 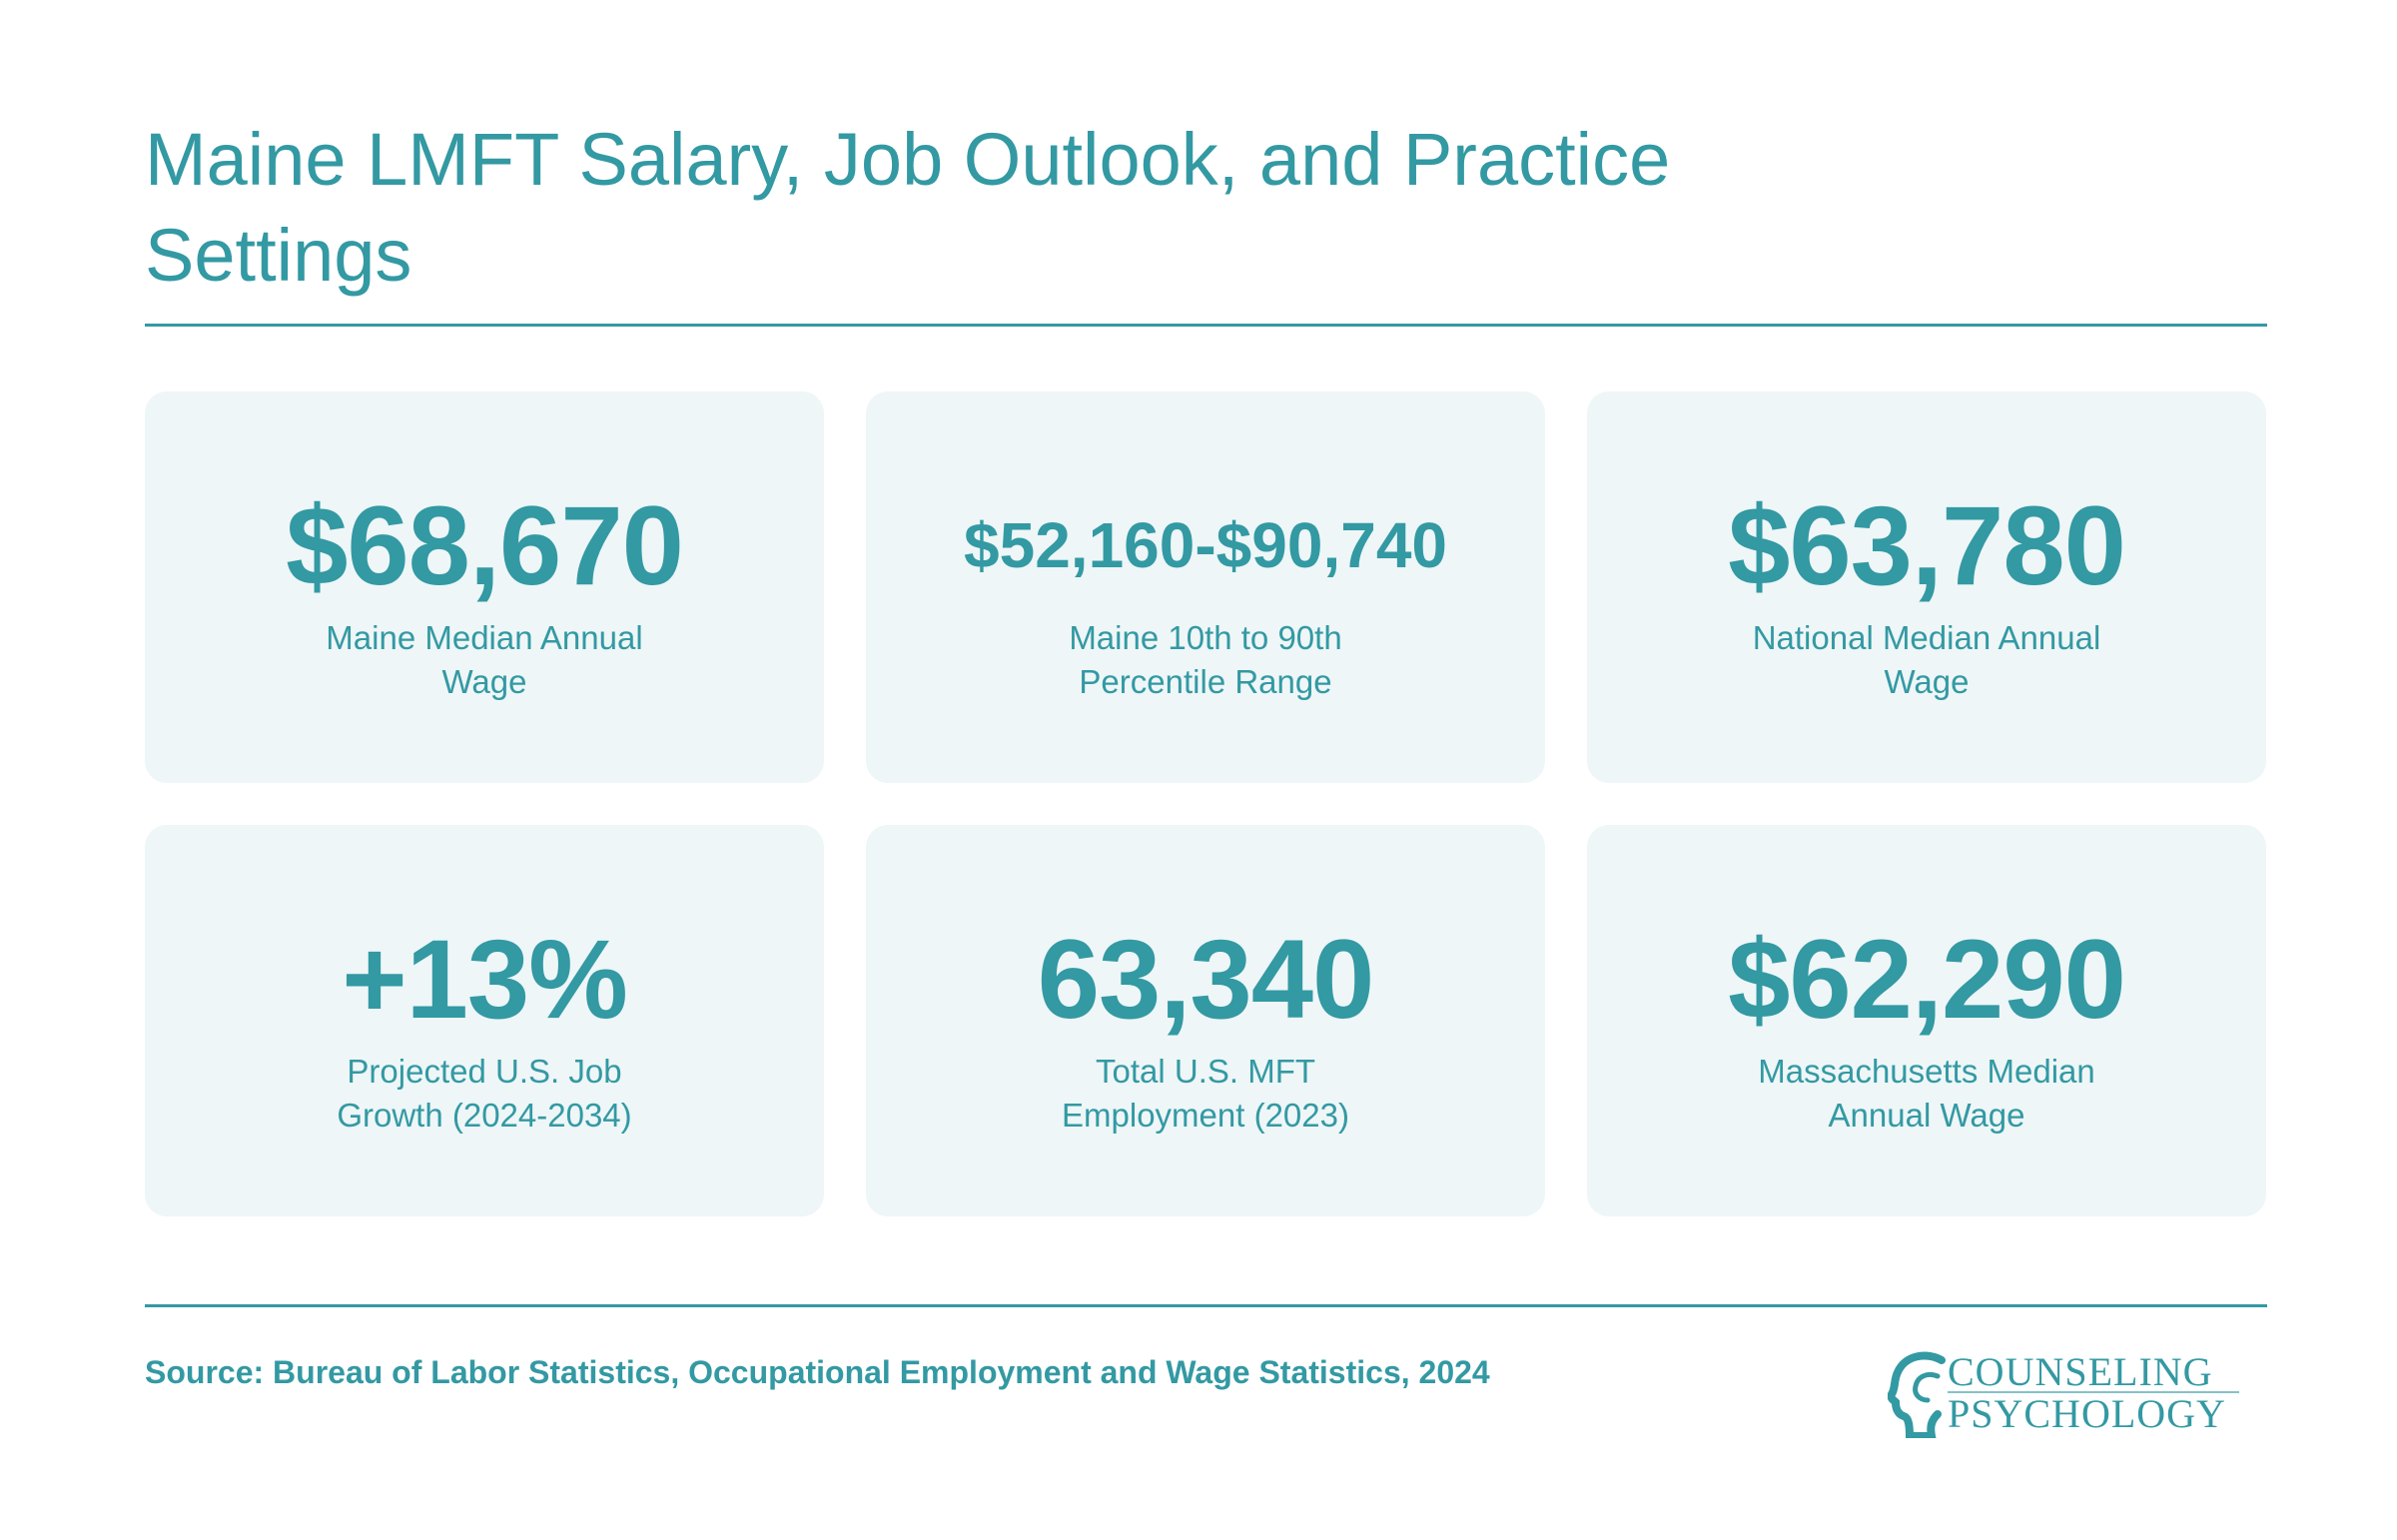 I want to click on stat-label: Massachusetts Median Annual Wage, so click(x=1926, y=1094).